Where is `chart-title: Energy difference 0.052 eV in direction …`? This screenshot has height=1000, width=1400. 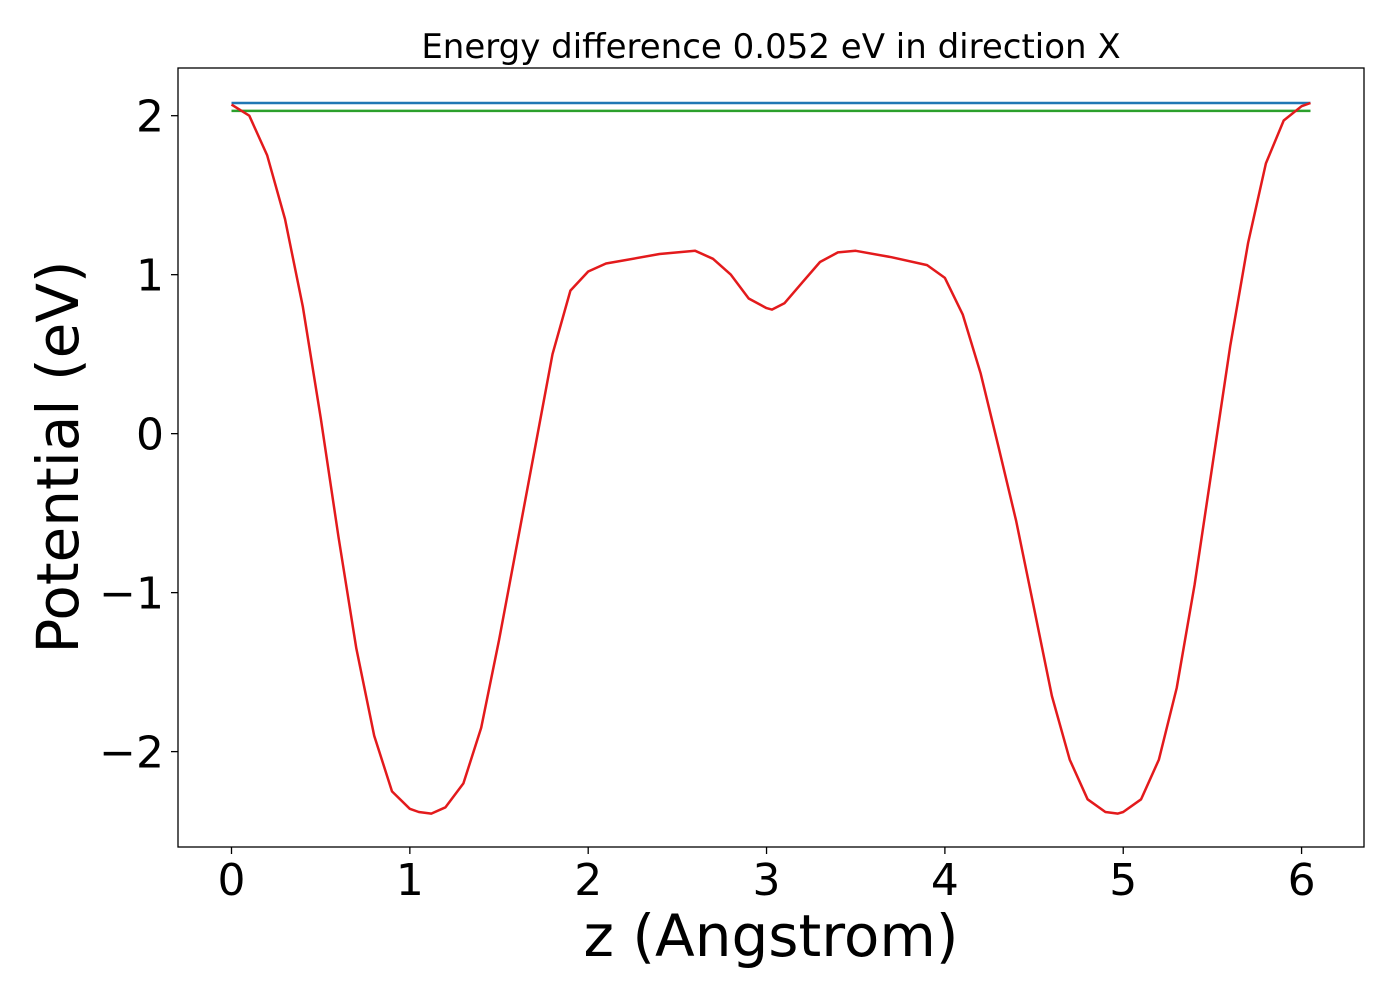
chart-title: Energy difference 0.052 eV in direction … is located at coordinates (770, 47).